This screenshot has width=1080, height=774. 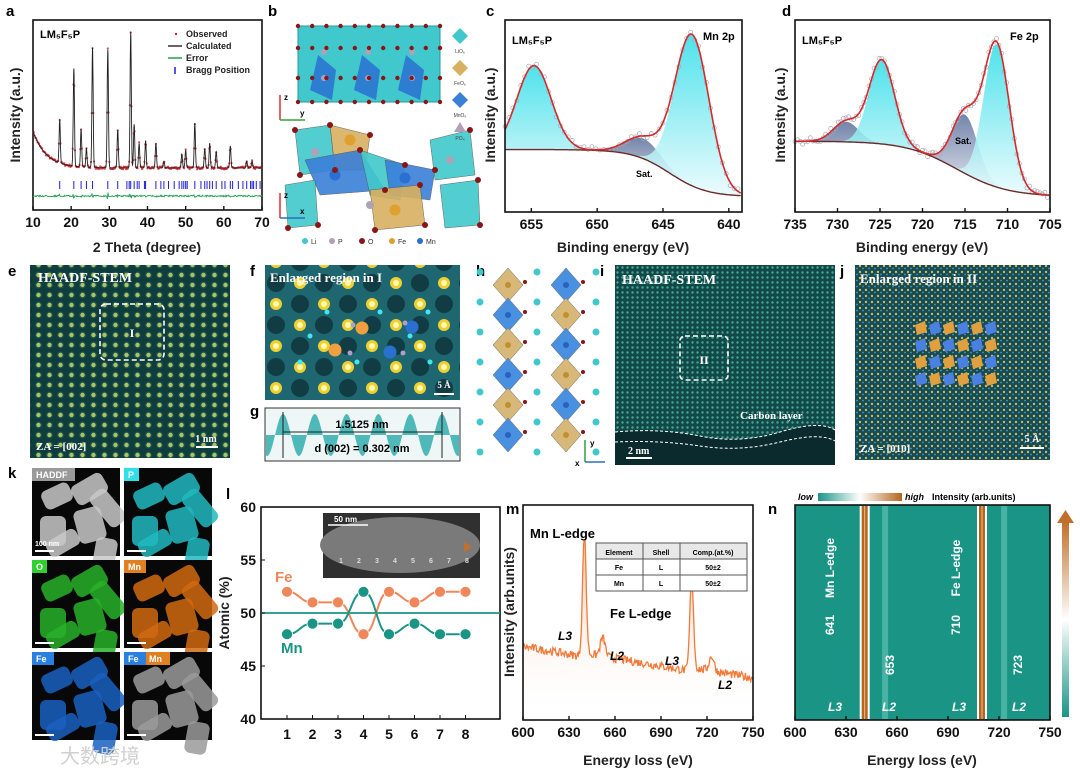 I want to click on fitted-envelope, so click(x=922, y=118).